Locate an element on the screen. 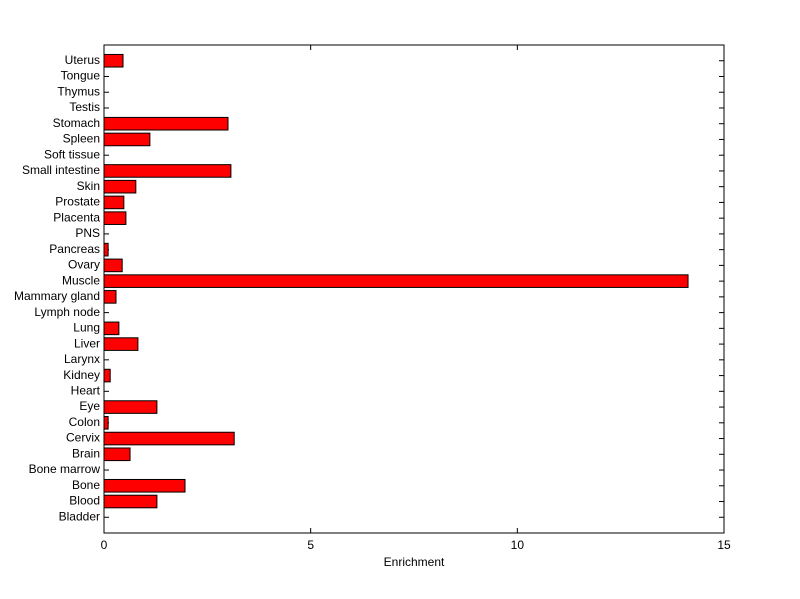 The height and width of the screenshot is (599, 800). y-tick-label: Skin is located at coordinates (88, 186).